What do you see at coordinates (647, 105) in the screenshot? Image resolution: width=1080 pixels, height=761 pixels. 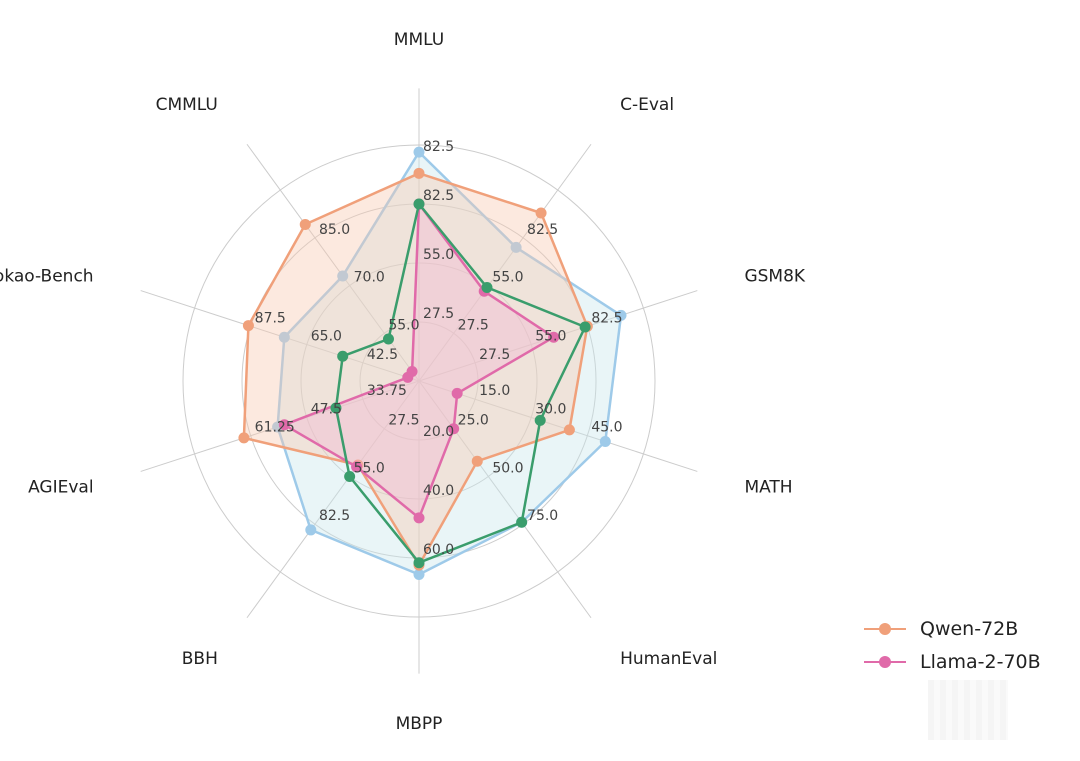 I see `axis-label-1: C-Eval` at bounding box center [647, 105].